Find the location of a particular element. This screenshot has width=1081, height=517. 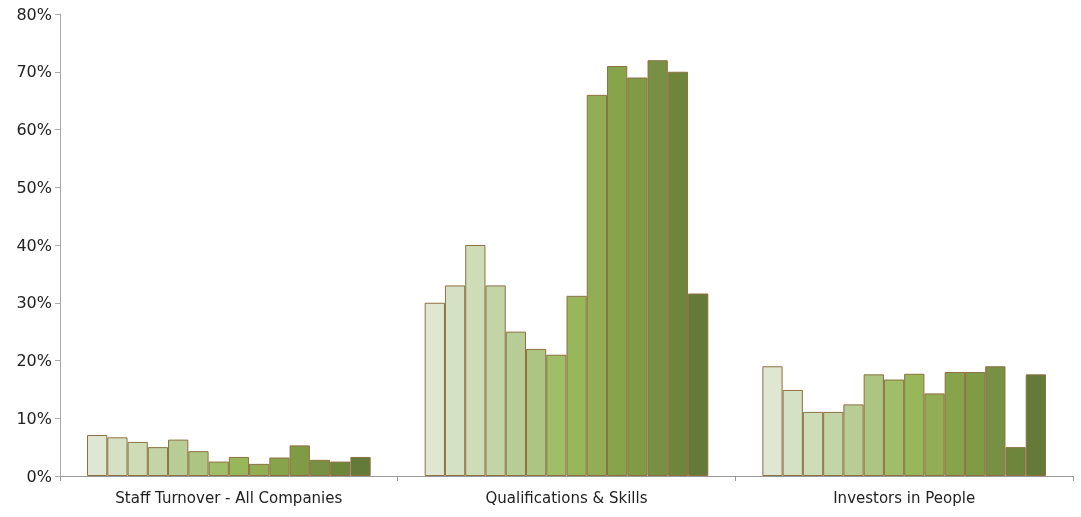

x-tick-label: Staff Turnover - All Companies is located at coordinates (229, 497).